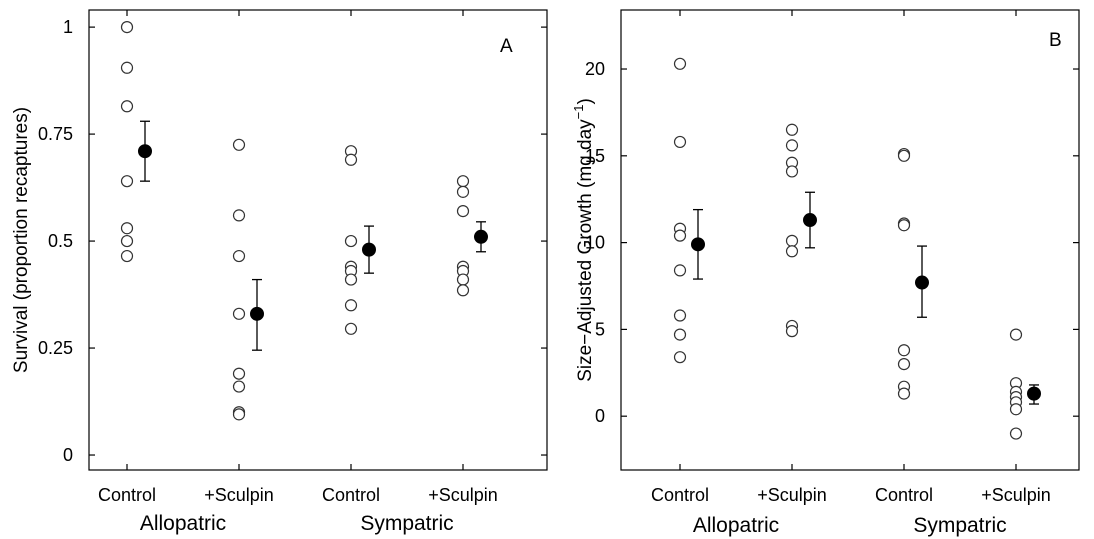 The height and width of the screenshot is (539, 1094). I want to click on panel-b-y-axis-title-main: Size−Adjusted Growth (mg day, so click(585, 250).